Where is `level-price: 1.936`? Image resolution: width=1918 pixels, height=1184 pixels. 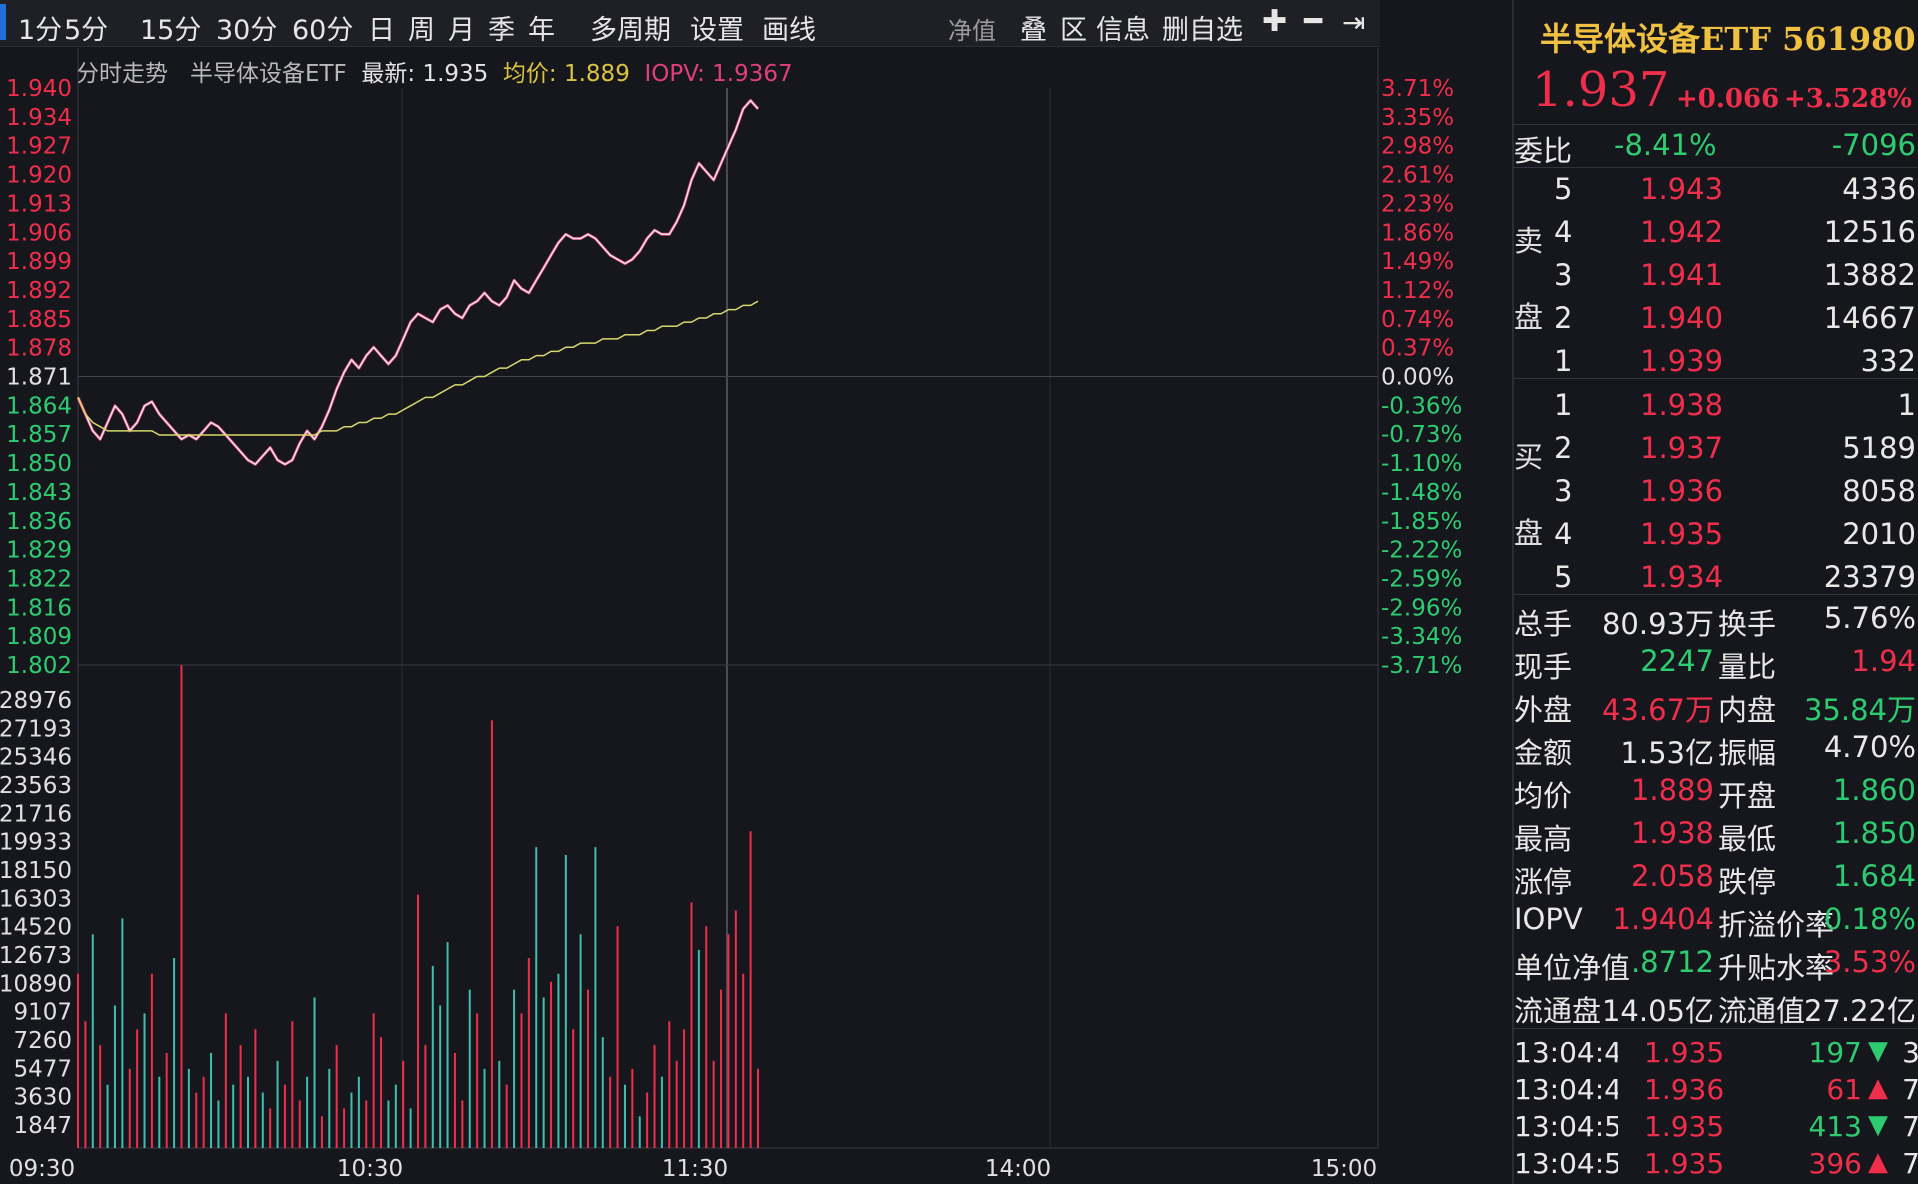
level-price: 1.936 is located at coordinates (1682, 491).